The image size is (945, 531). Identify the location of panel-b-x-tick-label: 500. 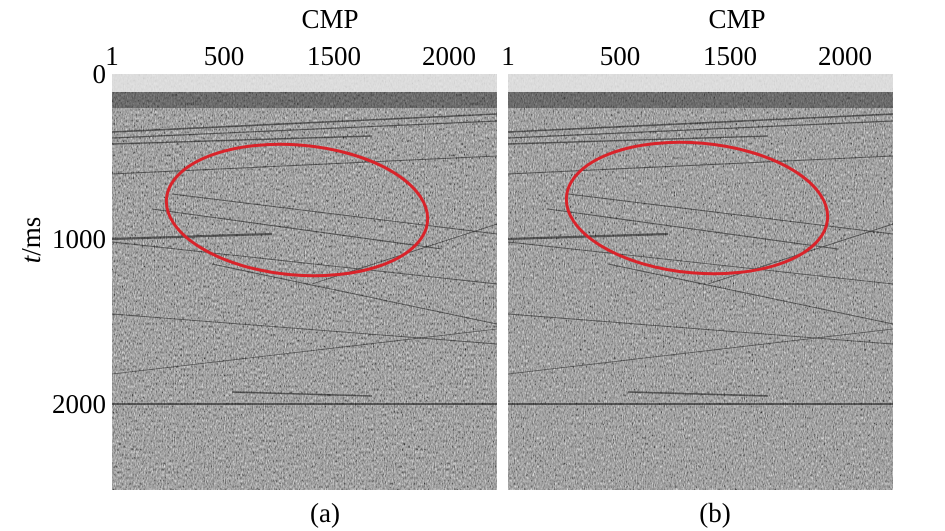
(620, 56).